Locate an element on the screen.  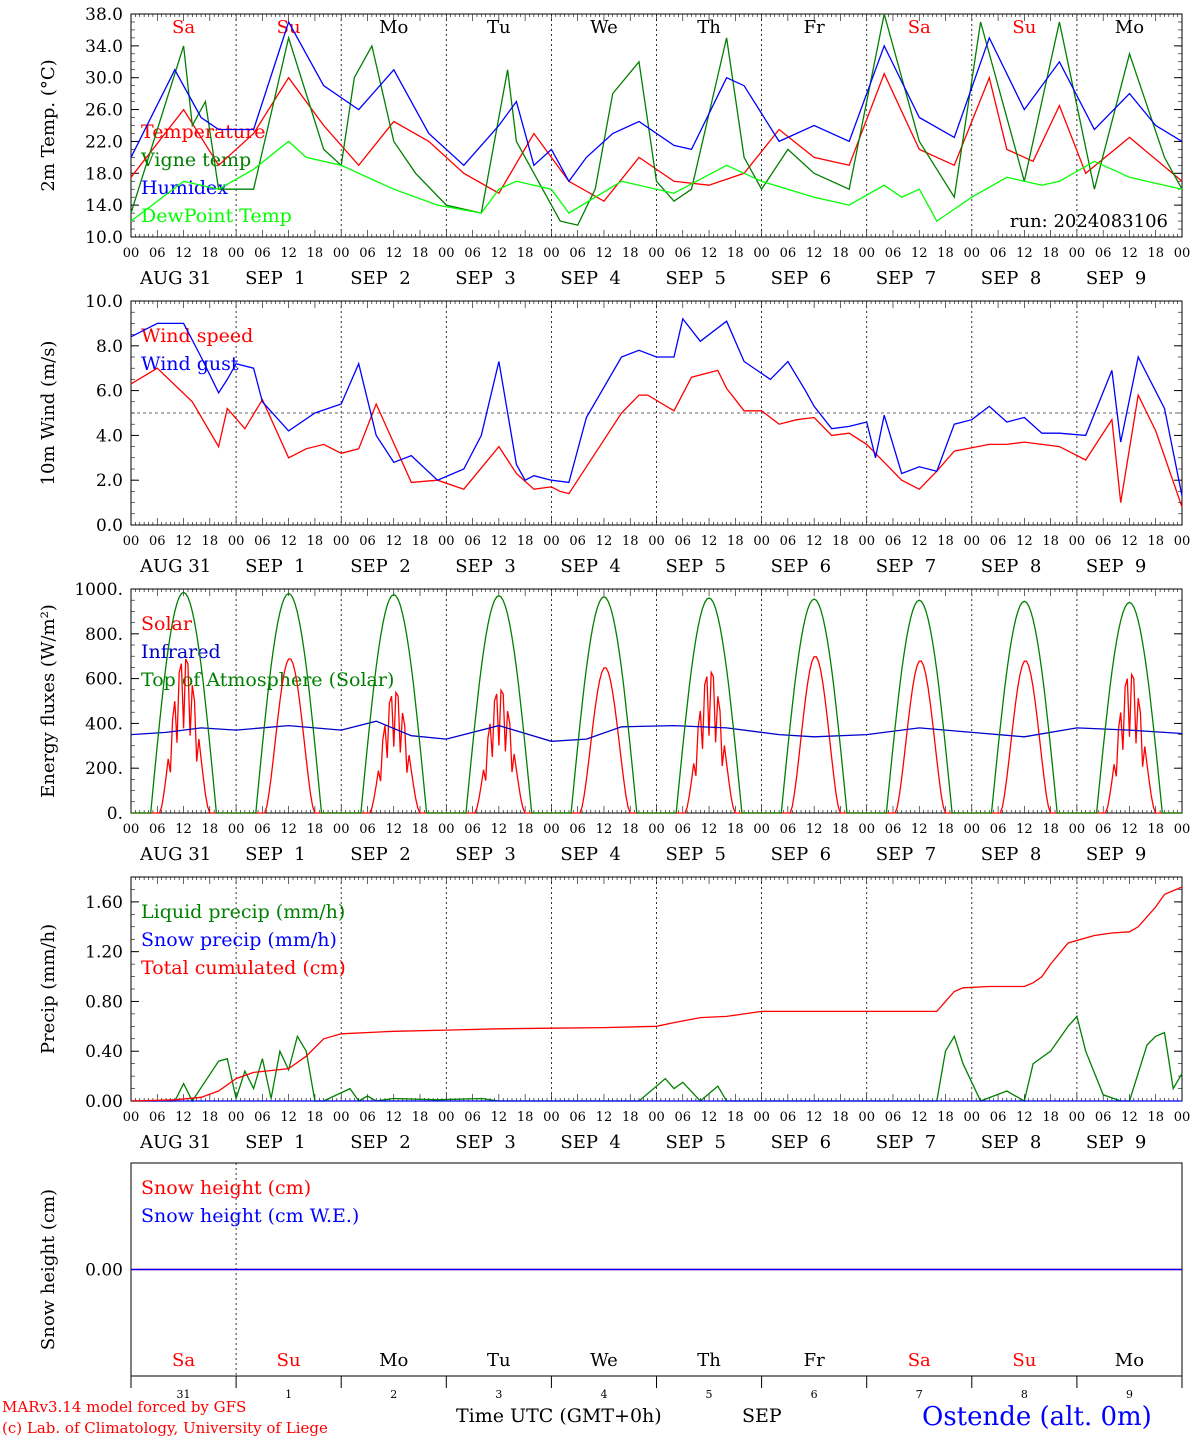
y-tick-label: 1.60 is located at coordinates (104, 903).